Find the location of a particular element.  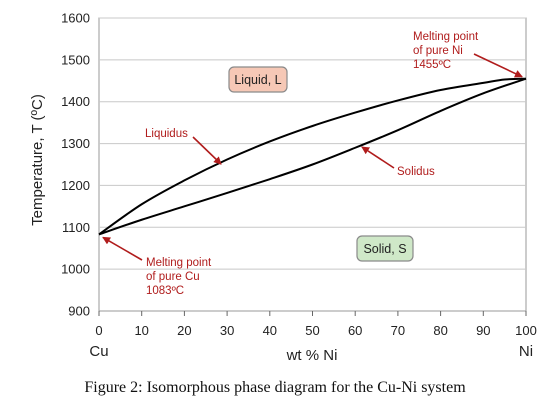

y-tick-label: 1600 is located at coordinates (75, 18).